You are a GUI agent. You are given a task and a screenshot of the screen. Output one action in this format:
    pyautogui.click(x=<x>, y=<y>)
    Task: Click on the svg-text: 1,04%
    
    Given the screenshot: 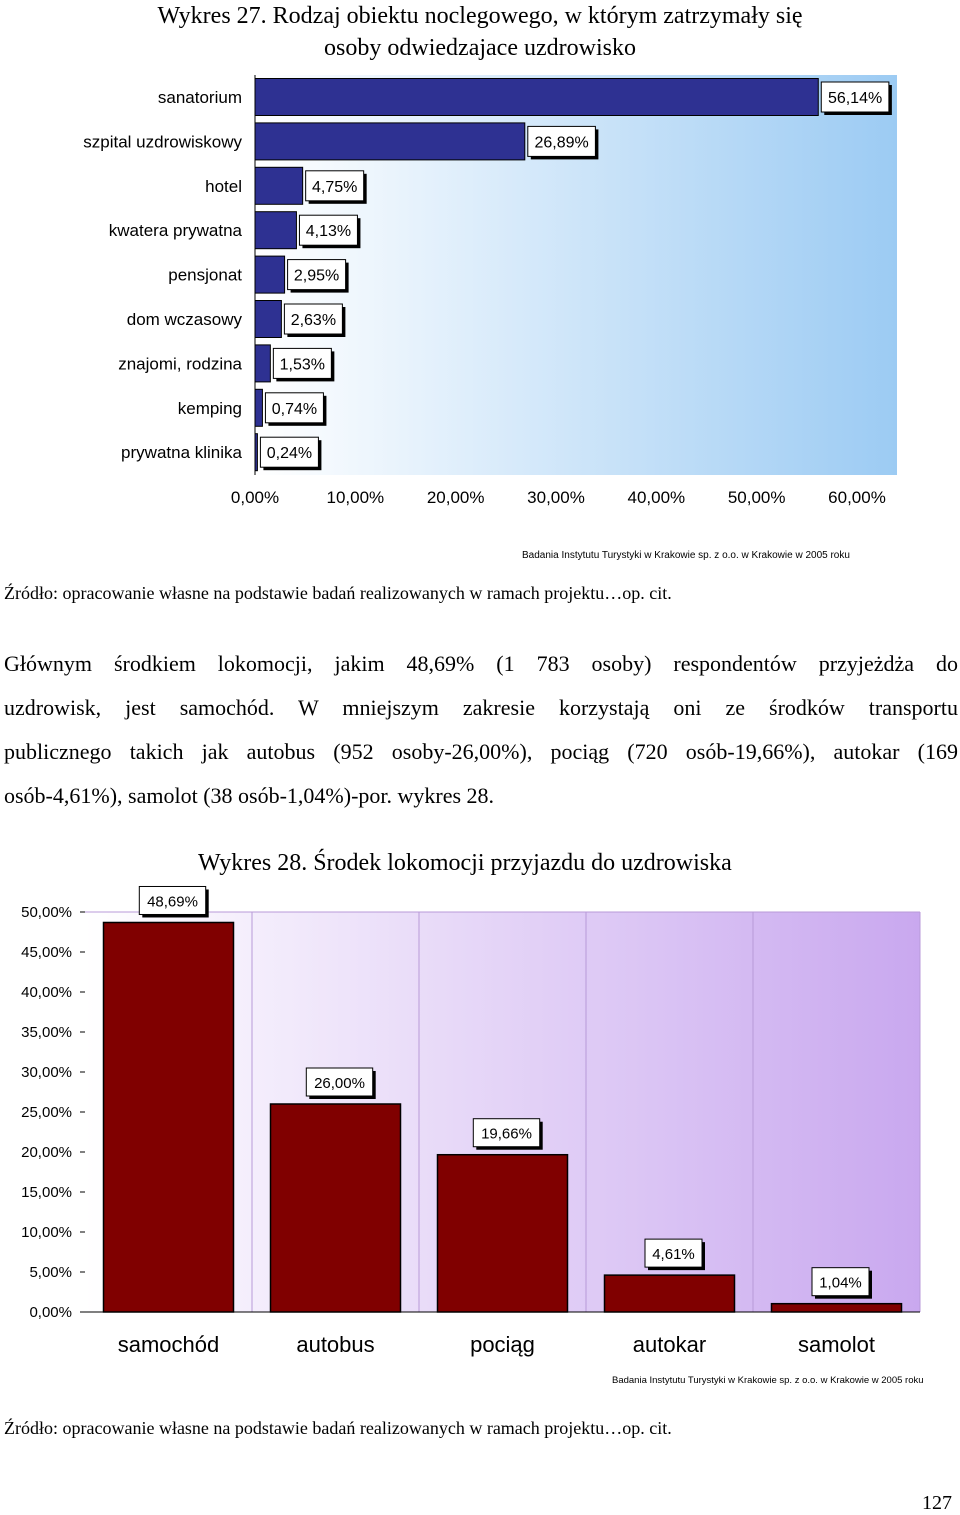 What is the action you would take?
    pyautogui.click(x=840, y=1283)
    